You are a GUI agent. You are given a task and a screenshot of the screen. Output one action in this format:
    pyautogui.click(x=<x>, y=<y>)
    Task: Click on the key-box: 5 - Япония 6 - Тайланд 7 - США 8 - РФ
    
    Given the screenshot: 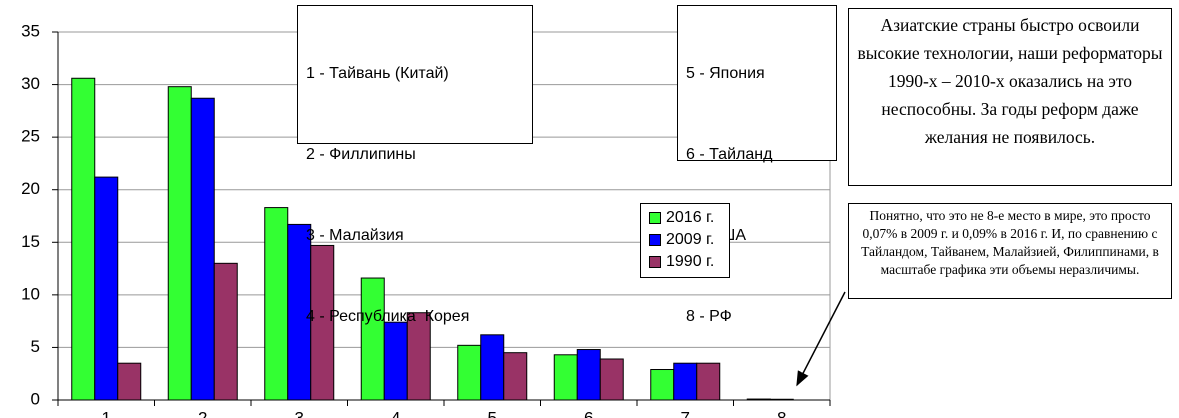 What is the action you would take?
    pyautogui.click(x=757, y=165)
    